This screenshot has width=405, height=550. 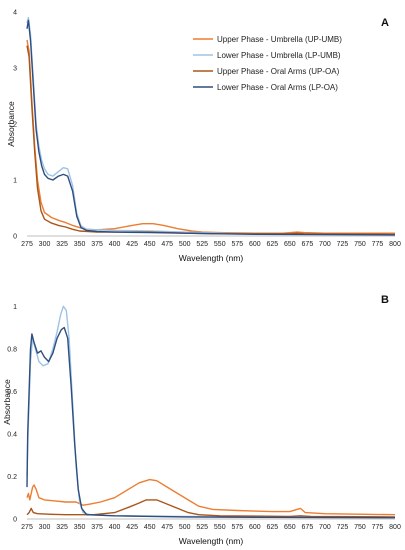 I want to click on y-tick-label: 0.2, so click(x=12, y=477).